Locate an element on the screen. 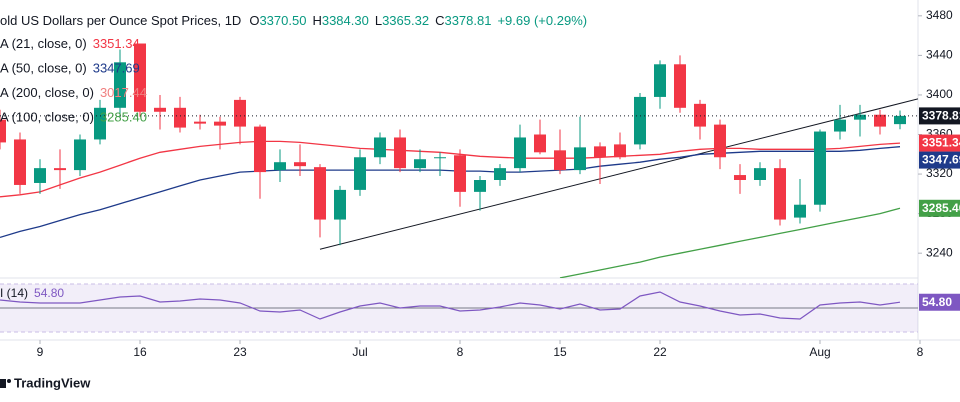  price-tag-label: 3351.34 is located at coordinates (941, 143).